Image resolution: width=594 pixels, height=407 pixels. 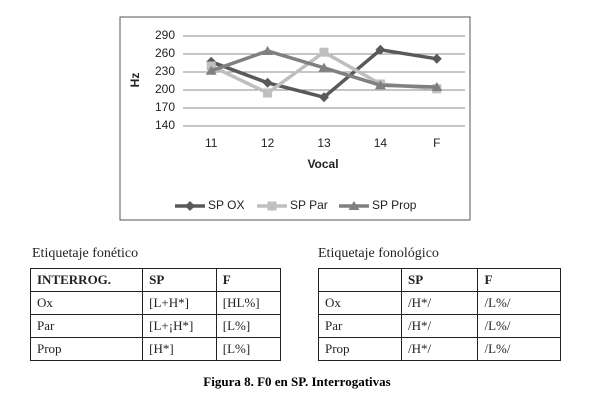 I want to click on legend-label: SP OX, so click(x=226, y=205).